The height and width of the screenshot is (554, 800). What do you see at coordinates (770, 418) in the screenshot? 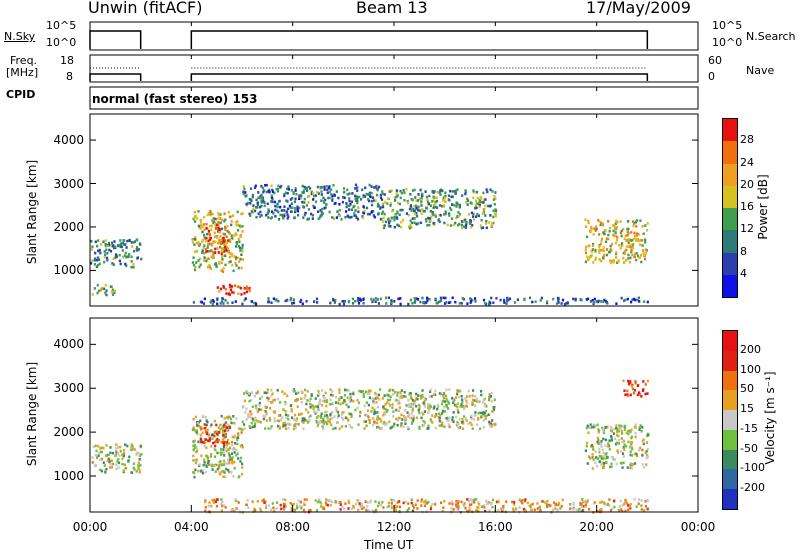
I see `velocity-colorbar-label: Velocity [m s⁻¹]` at bounding box center [770, 418].